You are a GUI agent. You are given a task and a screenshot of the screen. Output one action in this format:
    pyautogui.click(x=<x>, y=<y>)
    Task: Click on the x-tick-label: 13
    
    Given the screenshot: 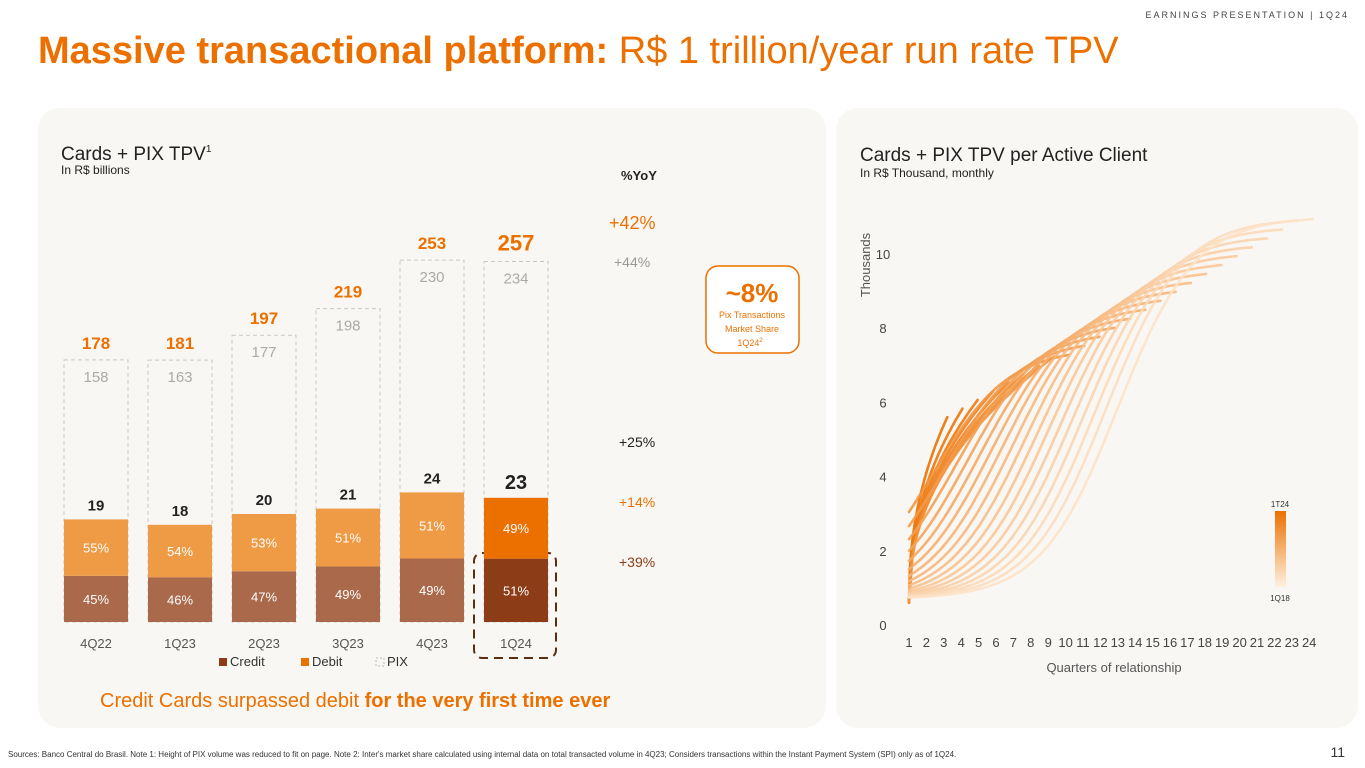 What is the action you would take?
    pyautogui.click(x=1118, y=642)
    